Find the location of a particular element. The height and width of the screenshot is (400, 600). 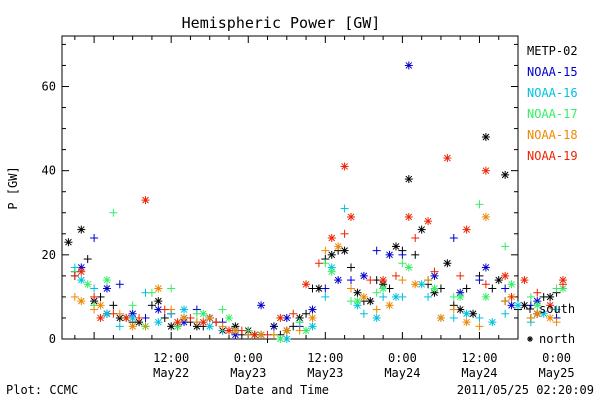

legend-marker-label: south is located at coordinates (557, 309).